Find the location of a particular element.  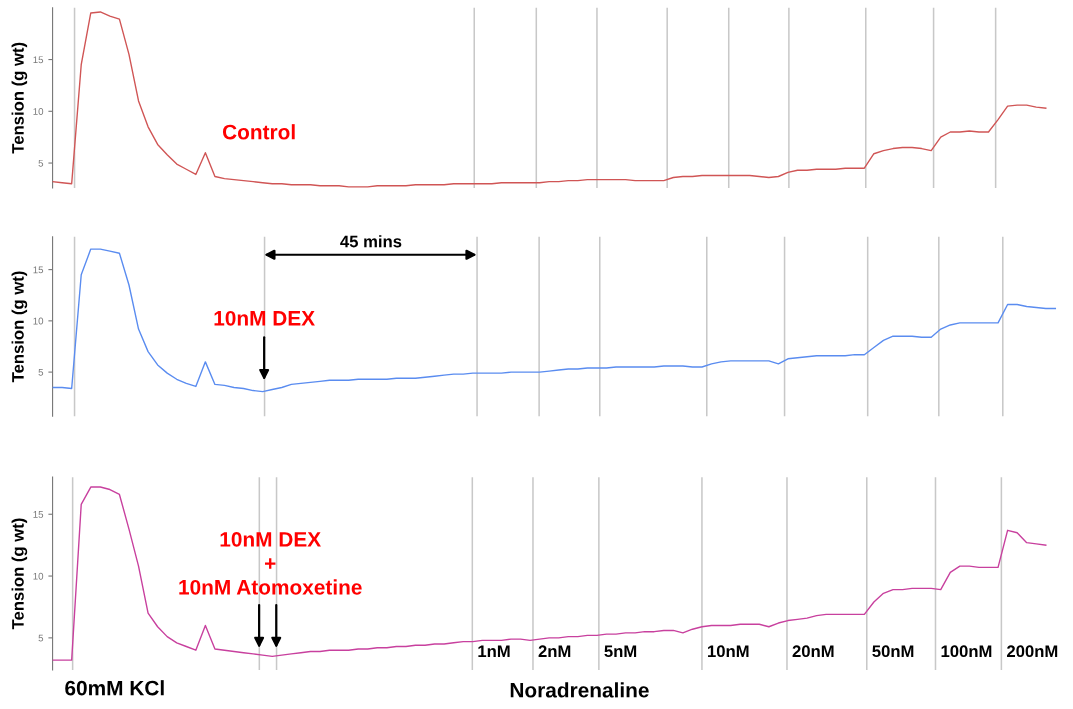

annotation: 5nM is located at coordinates (620, 651).